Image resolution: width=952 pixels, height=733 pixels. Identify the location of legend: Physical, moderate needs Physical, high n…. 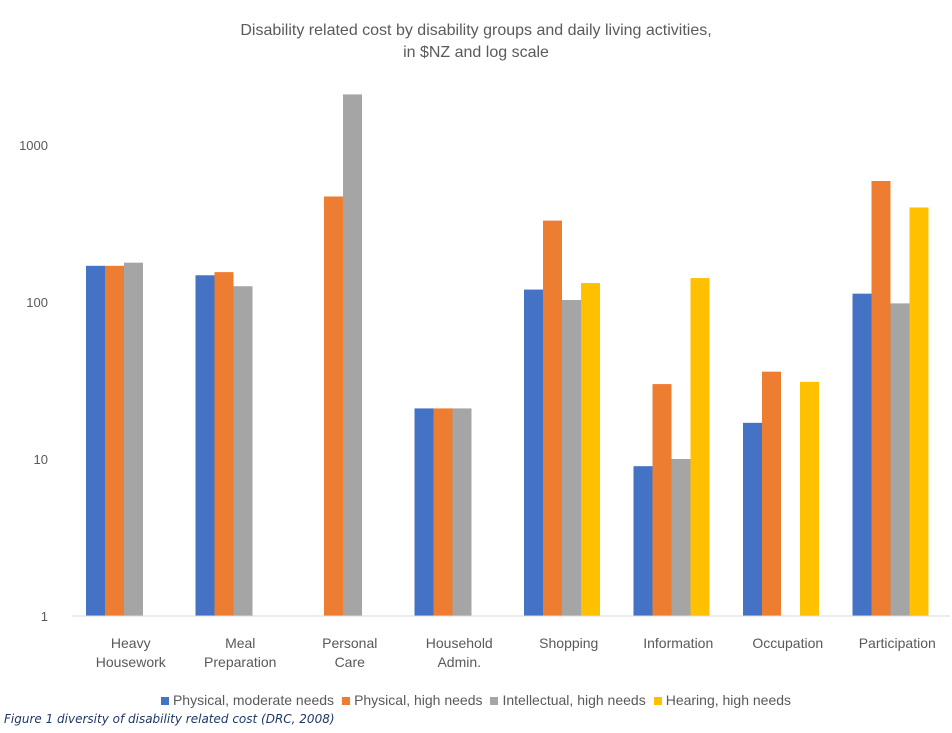
(476, 700).